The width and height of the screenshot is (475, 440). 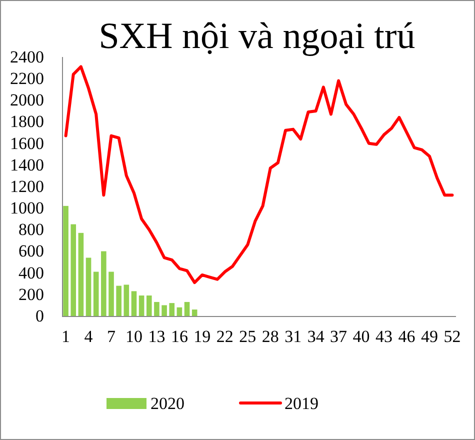 I want to click on y-tick-label: 1200, so click(x=27, y=186).